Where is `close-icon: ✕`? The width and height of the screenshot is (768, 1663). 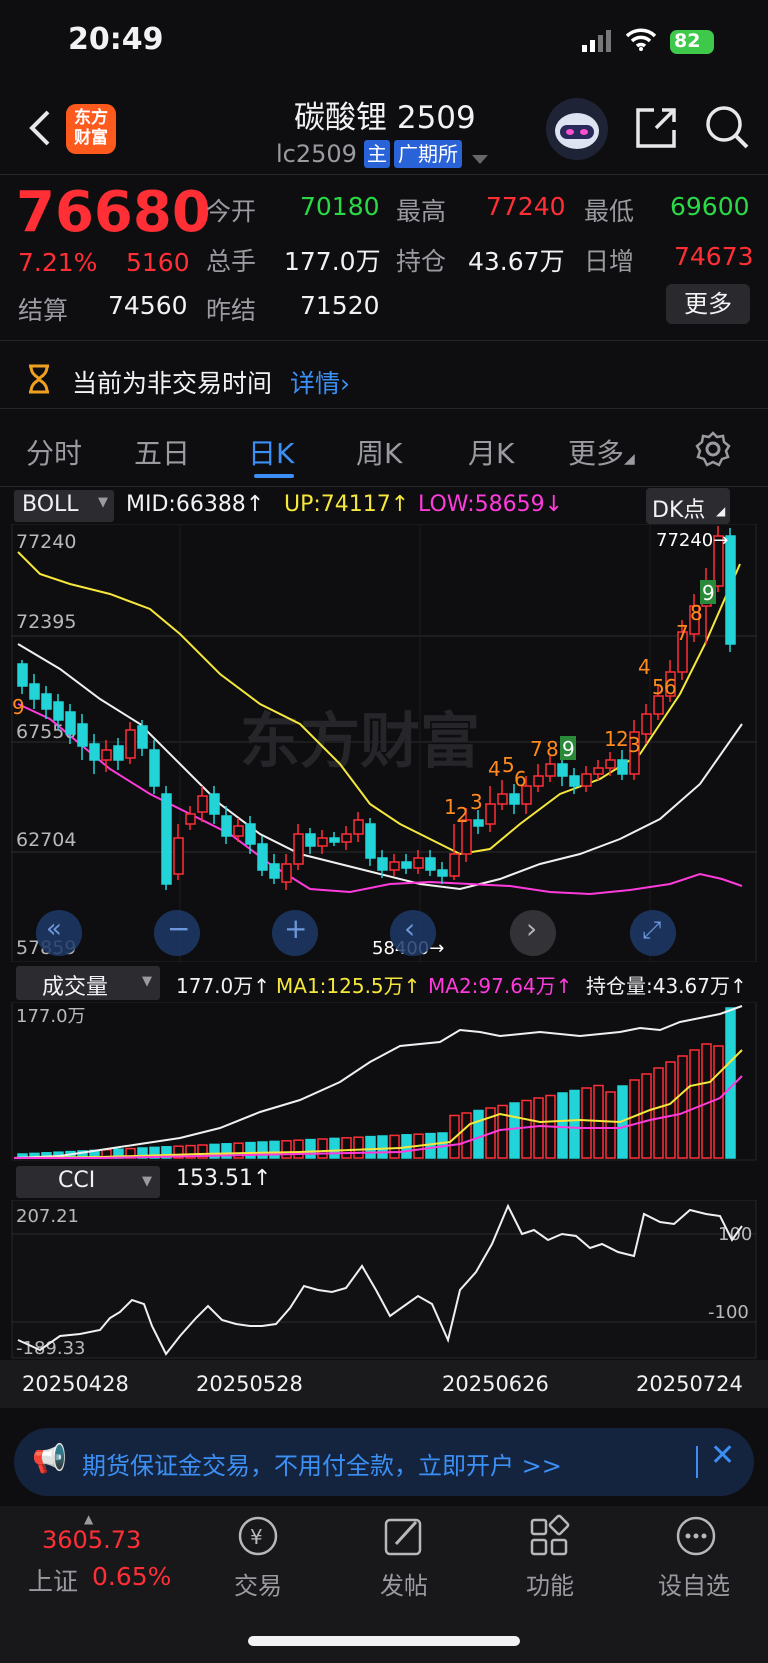
close-icon: ✕ is located at coordinates (723, 1455).